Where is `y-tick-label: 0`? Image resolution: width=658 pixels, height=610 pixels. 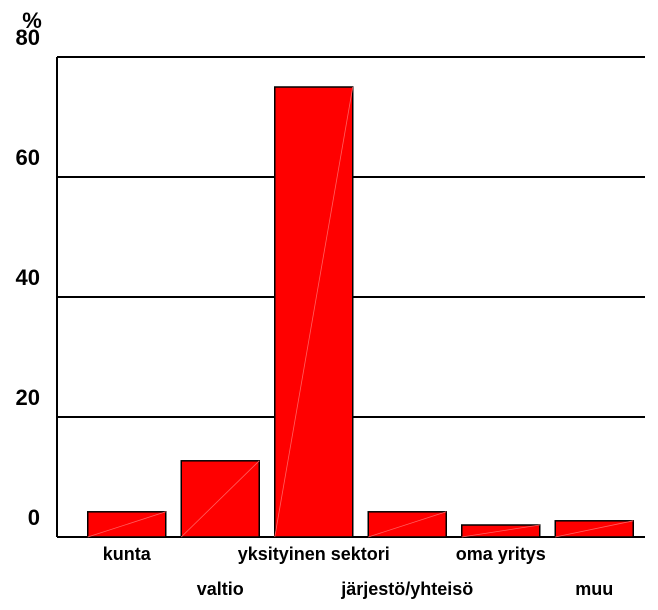 y-tick-label: 0 is located at coordinates (34, 517).